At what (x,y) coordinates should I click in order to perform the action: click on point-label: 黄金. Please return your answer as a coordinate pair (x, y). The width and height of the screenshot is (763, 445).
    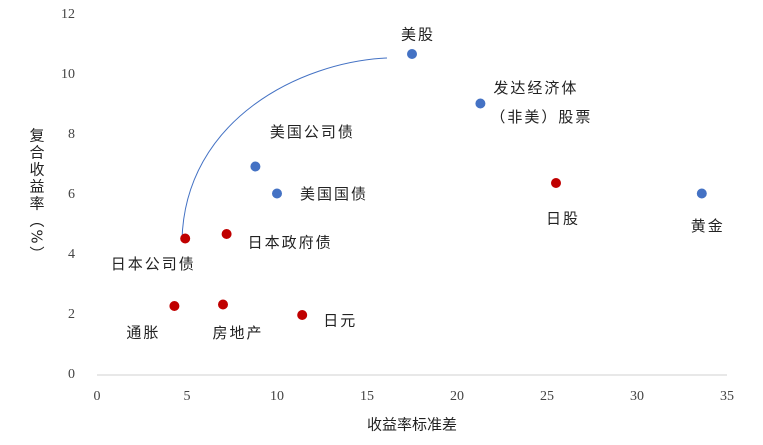
    Looking at the image, I should click on (708, 226).